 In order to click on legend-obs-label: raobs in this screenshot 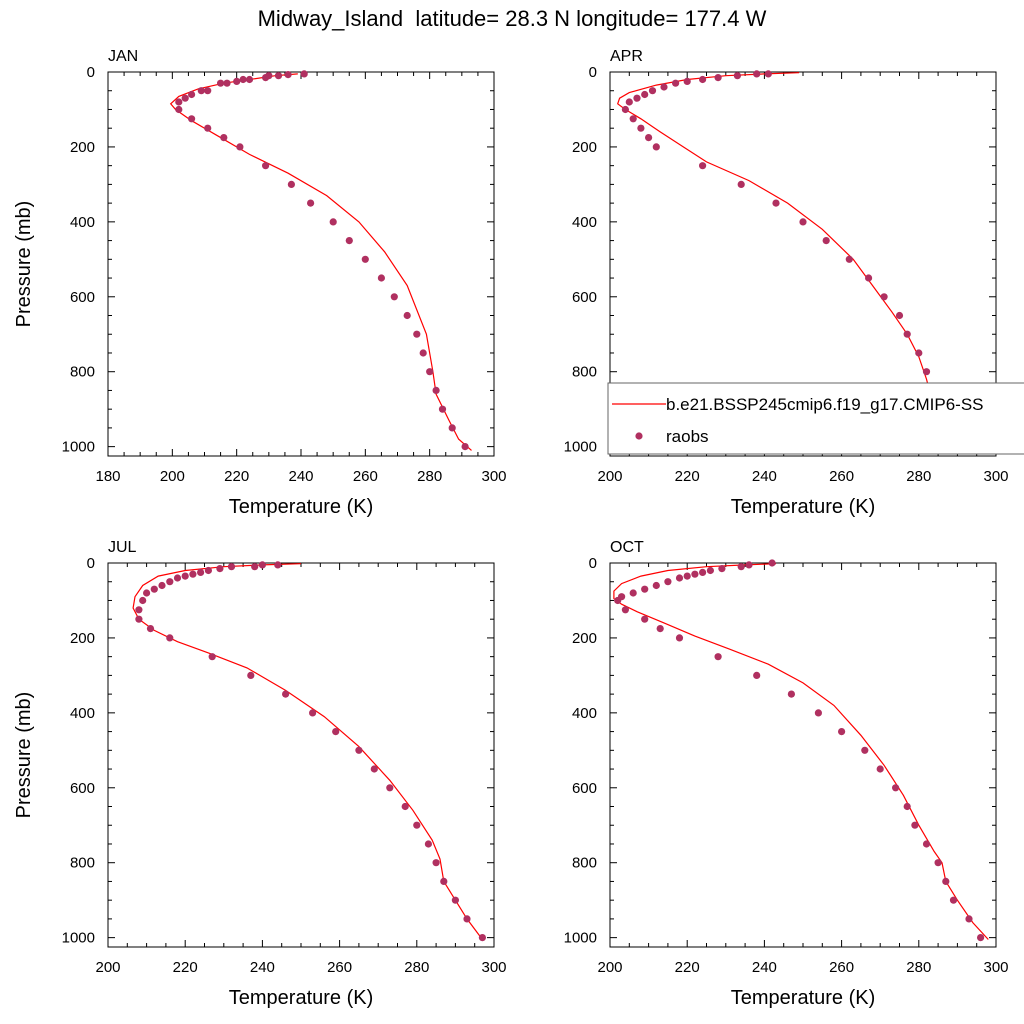, I will do `click(687, 436)`.